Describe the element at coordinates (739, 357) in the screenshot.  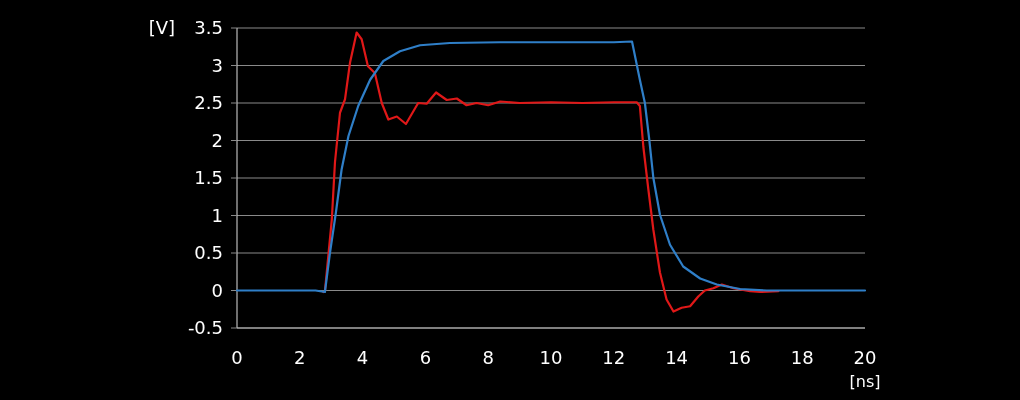
I see `x-tick-label: 16` at that location.